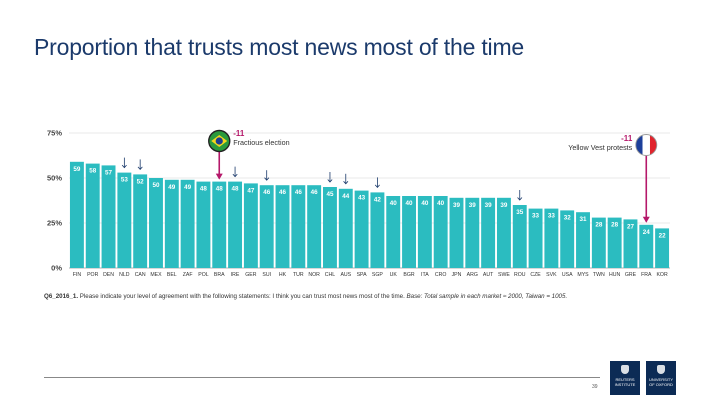 Image resolution: width=720 pixels, height=405 pixels. I want to click on annotation-text: Fractious election, so click(261, 142).